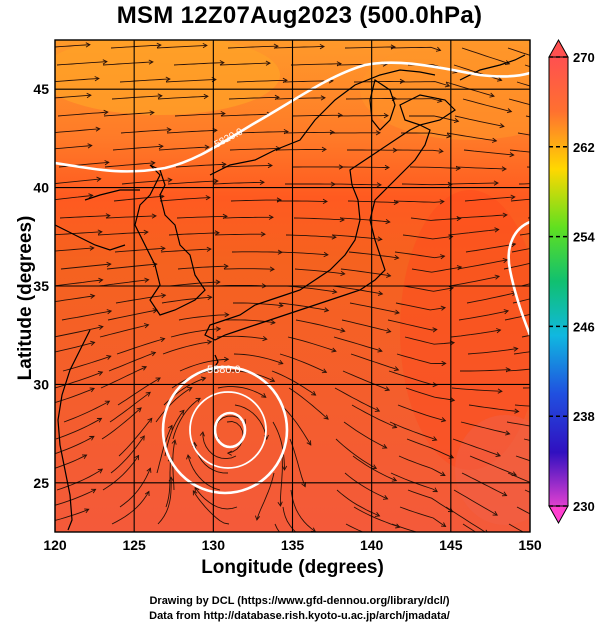  I want to click on x-tick-label: 150, so click(530, 545).